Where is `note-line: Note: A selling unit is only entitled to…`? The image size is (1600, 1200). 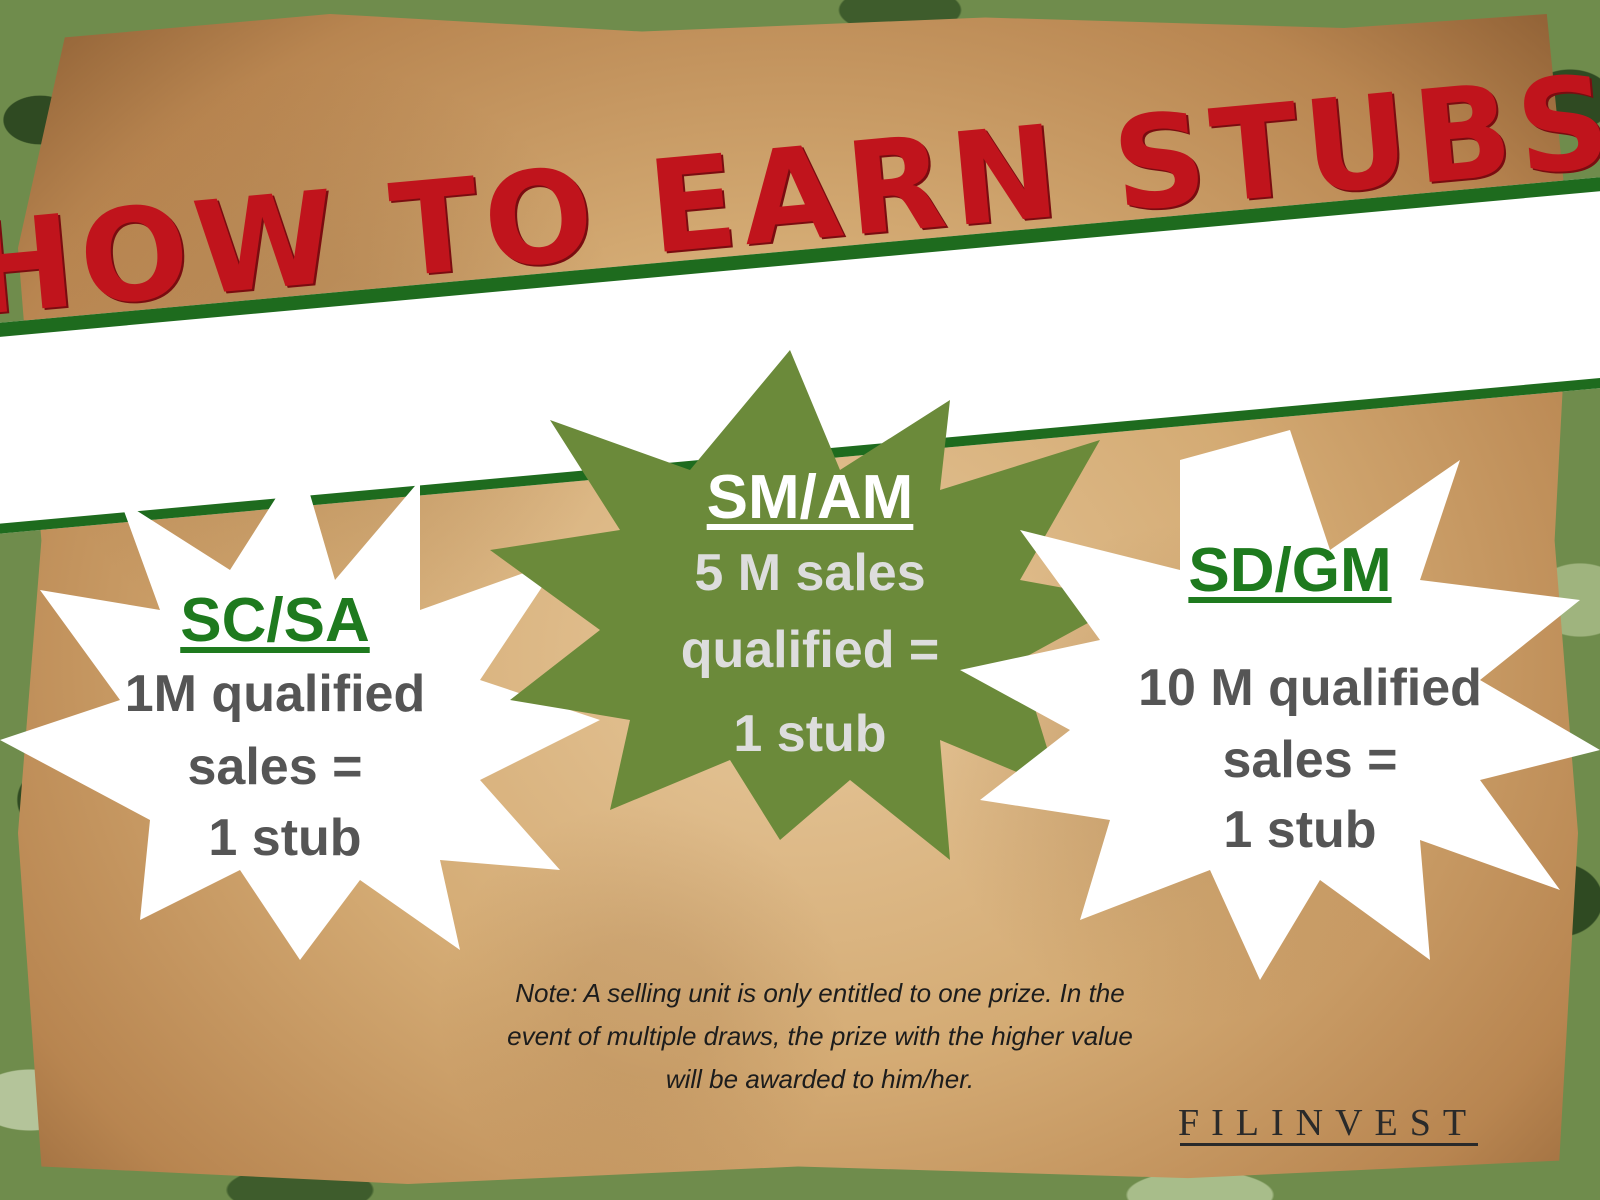 note-line: Note: A selling unit is only entitled to… is located at coordinates (820, 993).